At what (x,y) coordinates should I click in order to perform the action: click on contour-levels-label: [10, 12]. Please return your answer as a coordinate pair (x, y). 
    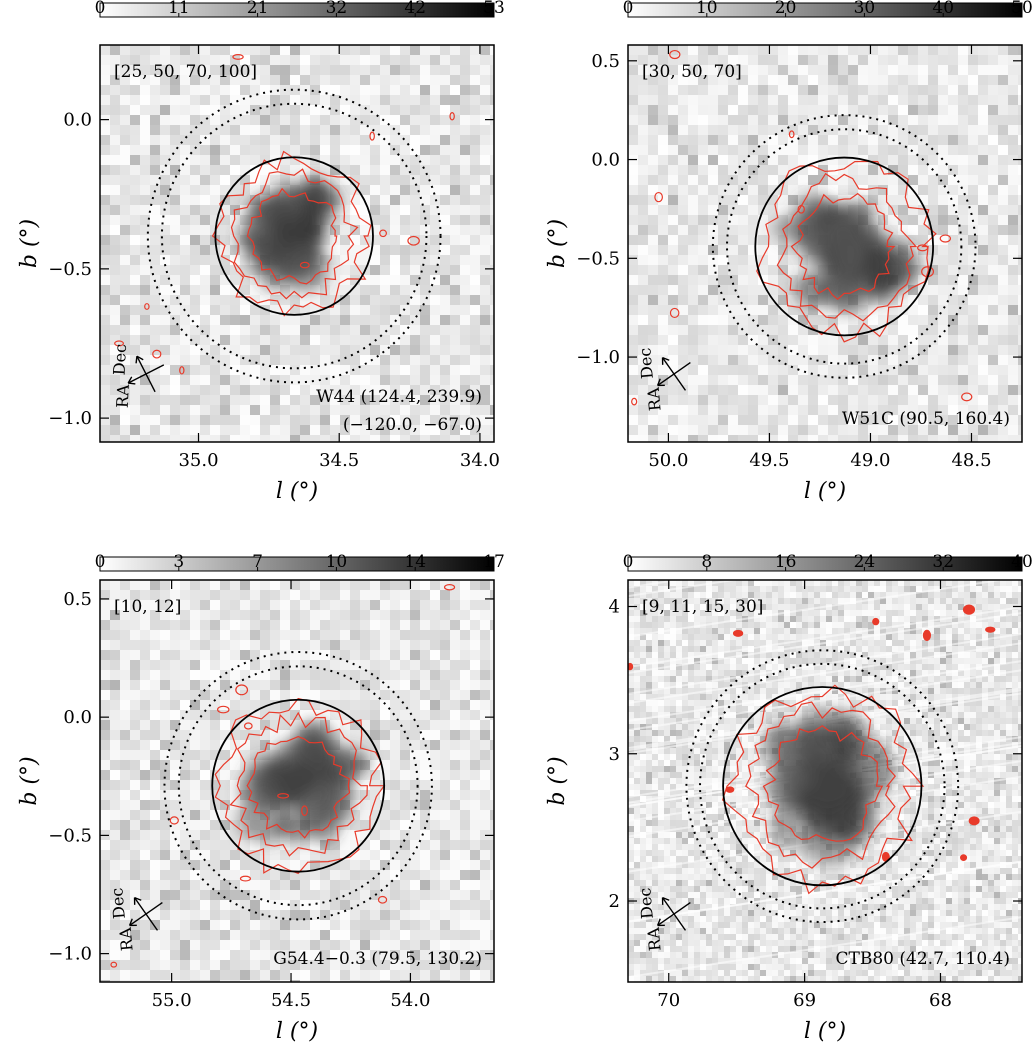
    Looking at the image, I should click on (147, 607).